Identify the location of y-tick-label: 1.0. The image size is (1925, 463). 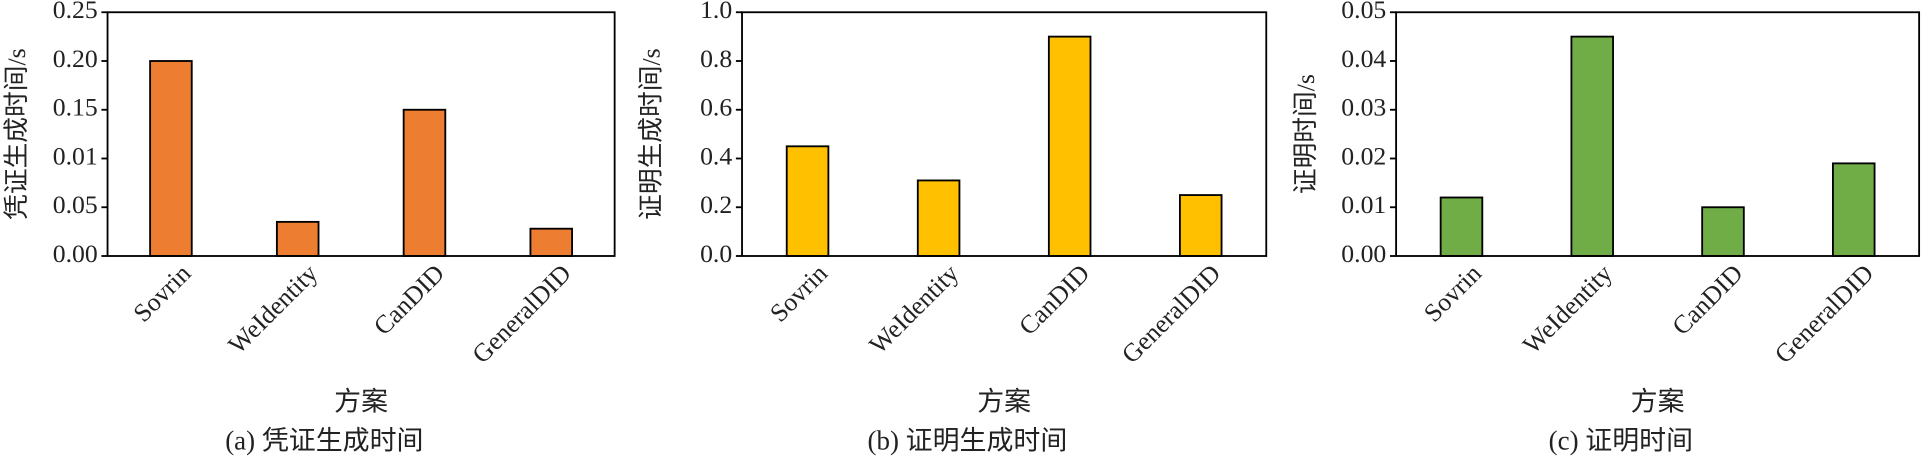
(716, 12).